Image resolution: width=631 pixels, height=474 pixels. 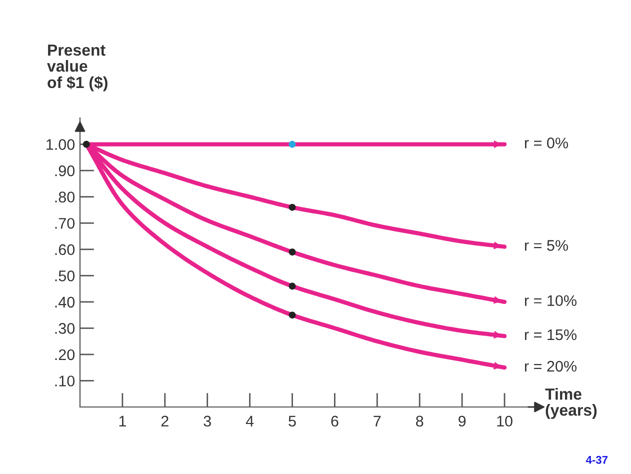 What do you see at coordinates (77, 68) in the screenshot?
I see `y-axis-title: Present value of $1 ($)` at bounding box center [77, 68].